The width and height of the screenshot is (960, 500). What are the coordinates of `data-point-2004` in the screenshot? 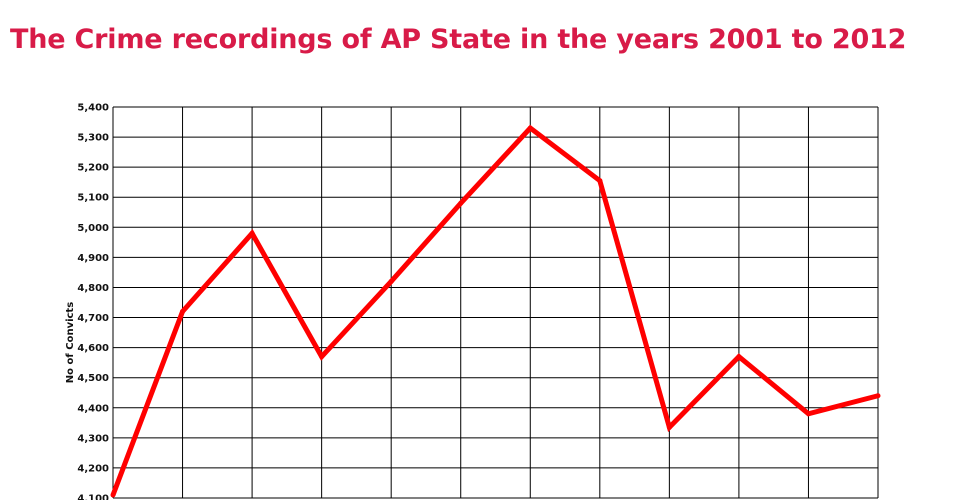 It's located at (322, 357).